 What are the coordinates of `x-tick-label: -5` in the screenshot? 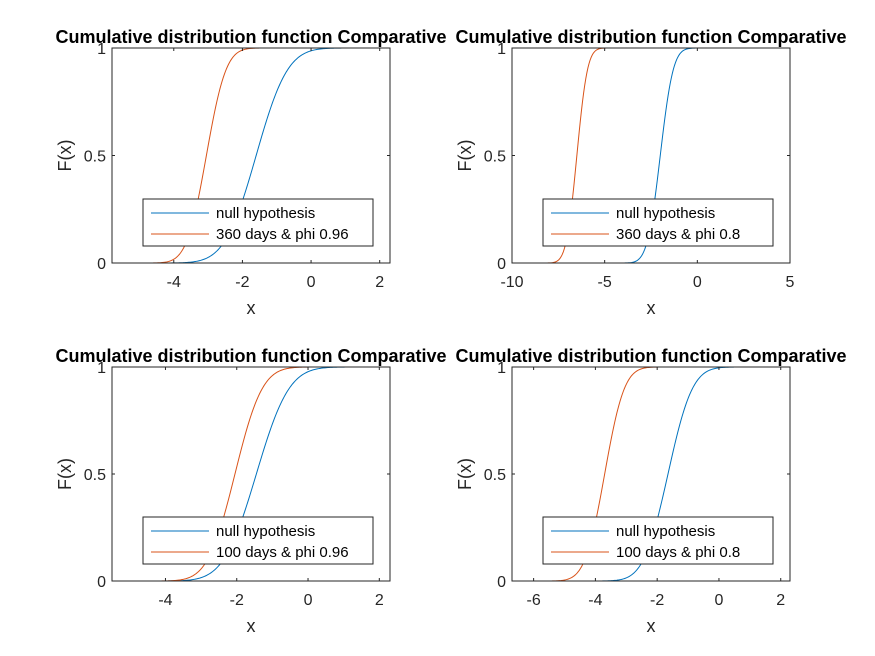 It's located at (605, 282).